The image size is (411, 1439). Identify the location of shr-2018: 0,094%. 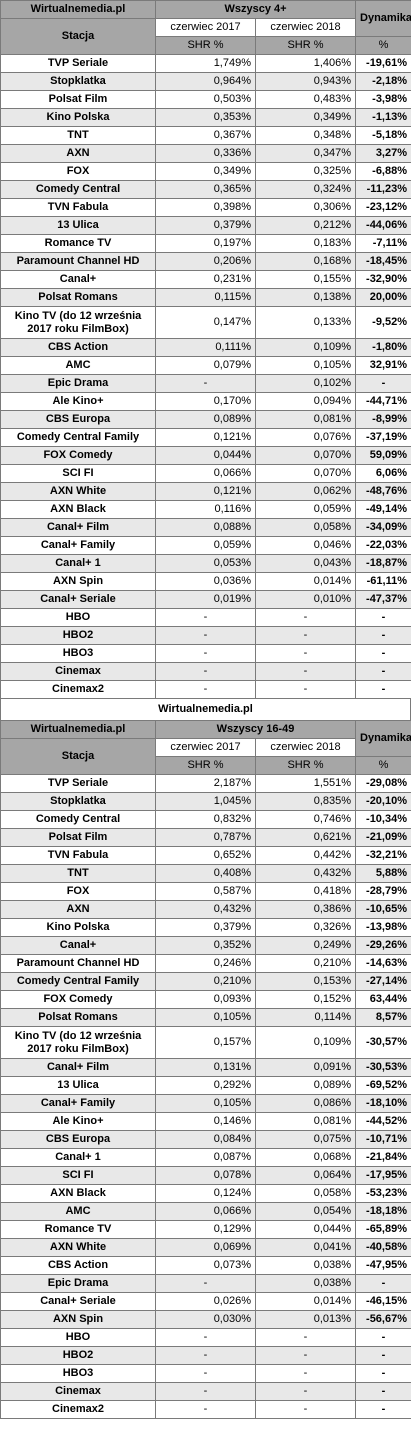
(305, 401).